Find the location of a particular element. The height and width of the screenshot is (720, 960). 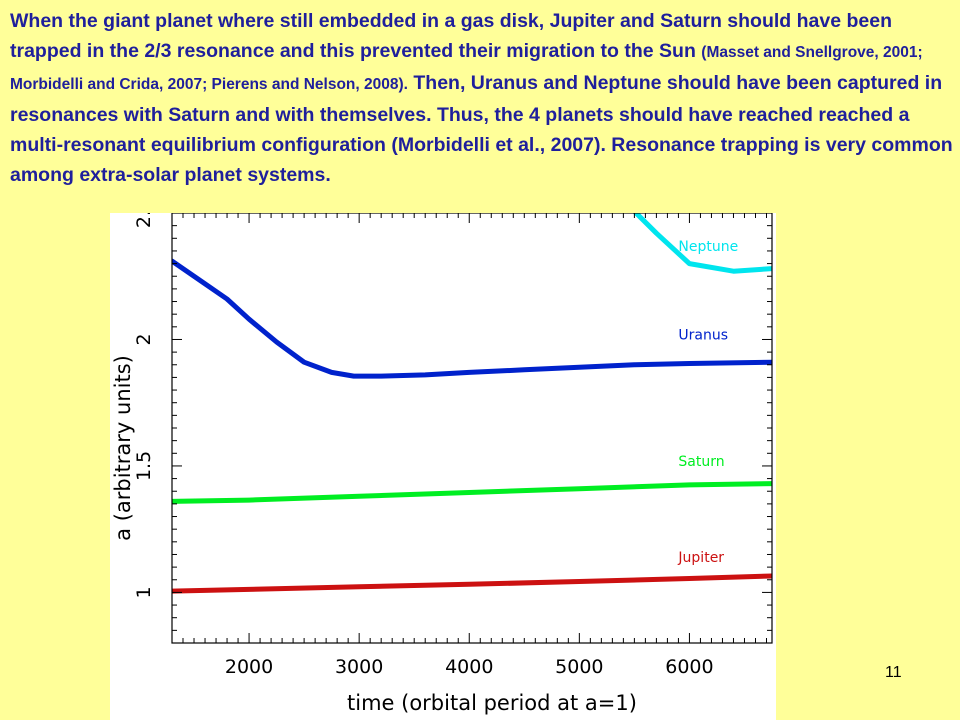

x-axis-label: time (orbital period at a=1) is located at coordinates (492, 703).